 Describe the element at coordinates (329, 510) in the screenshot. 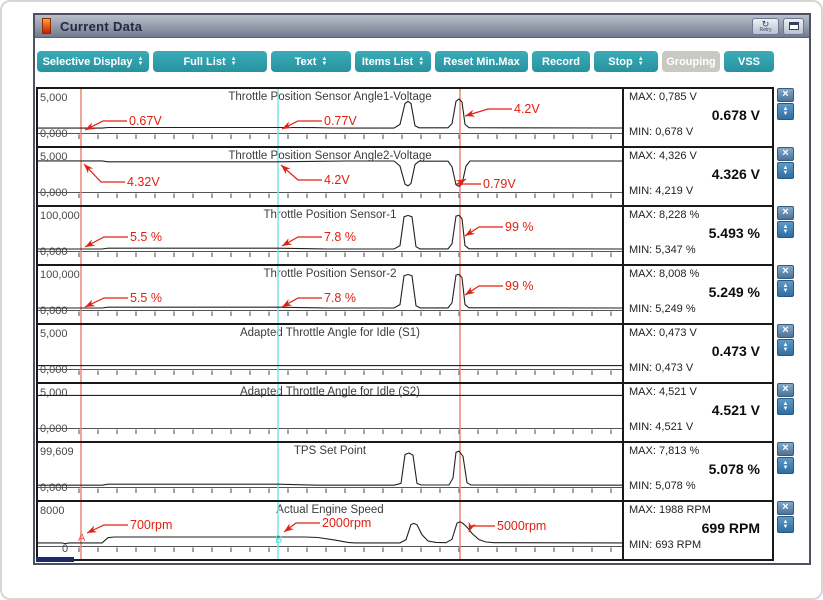

I see `channel-title: Actual Engine Speed` at that location.